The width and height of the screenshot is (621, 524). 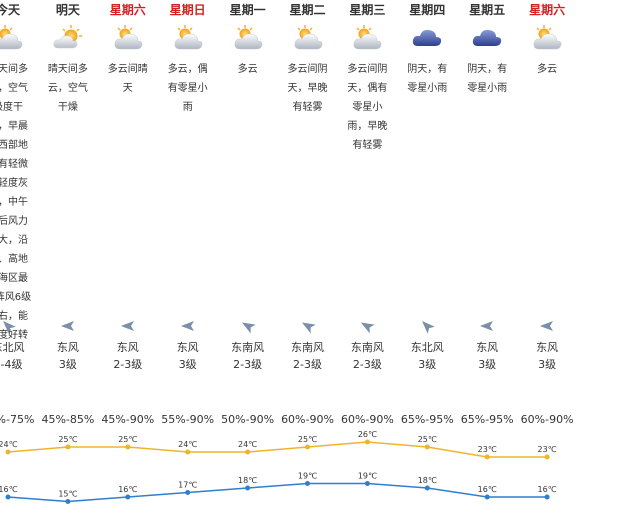 What do you see at coordinates (187, 485) in the screenshot?
I see `low-temp-label: 17℃` at bounding box center [187, 485].